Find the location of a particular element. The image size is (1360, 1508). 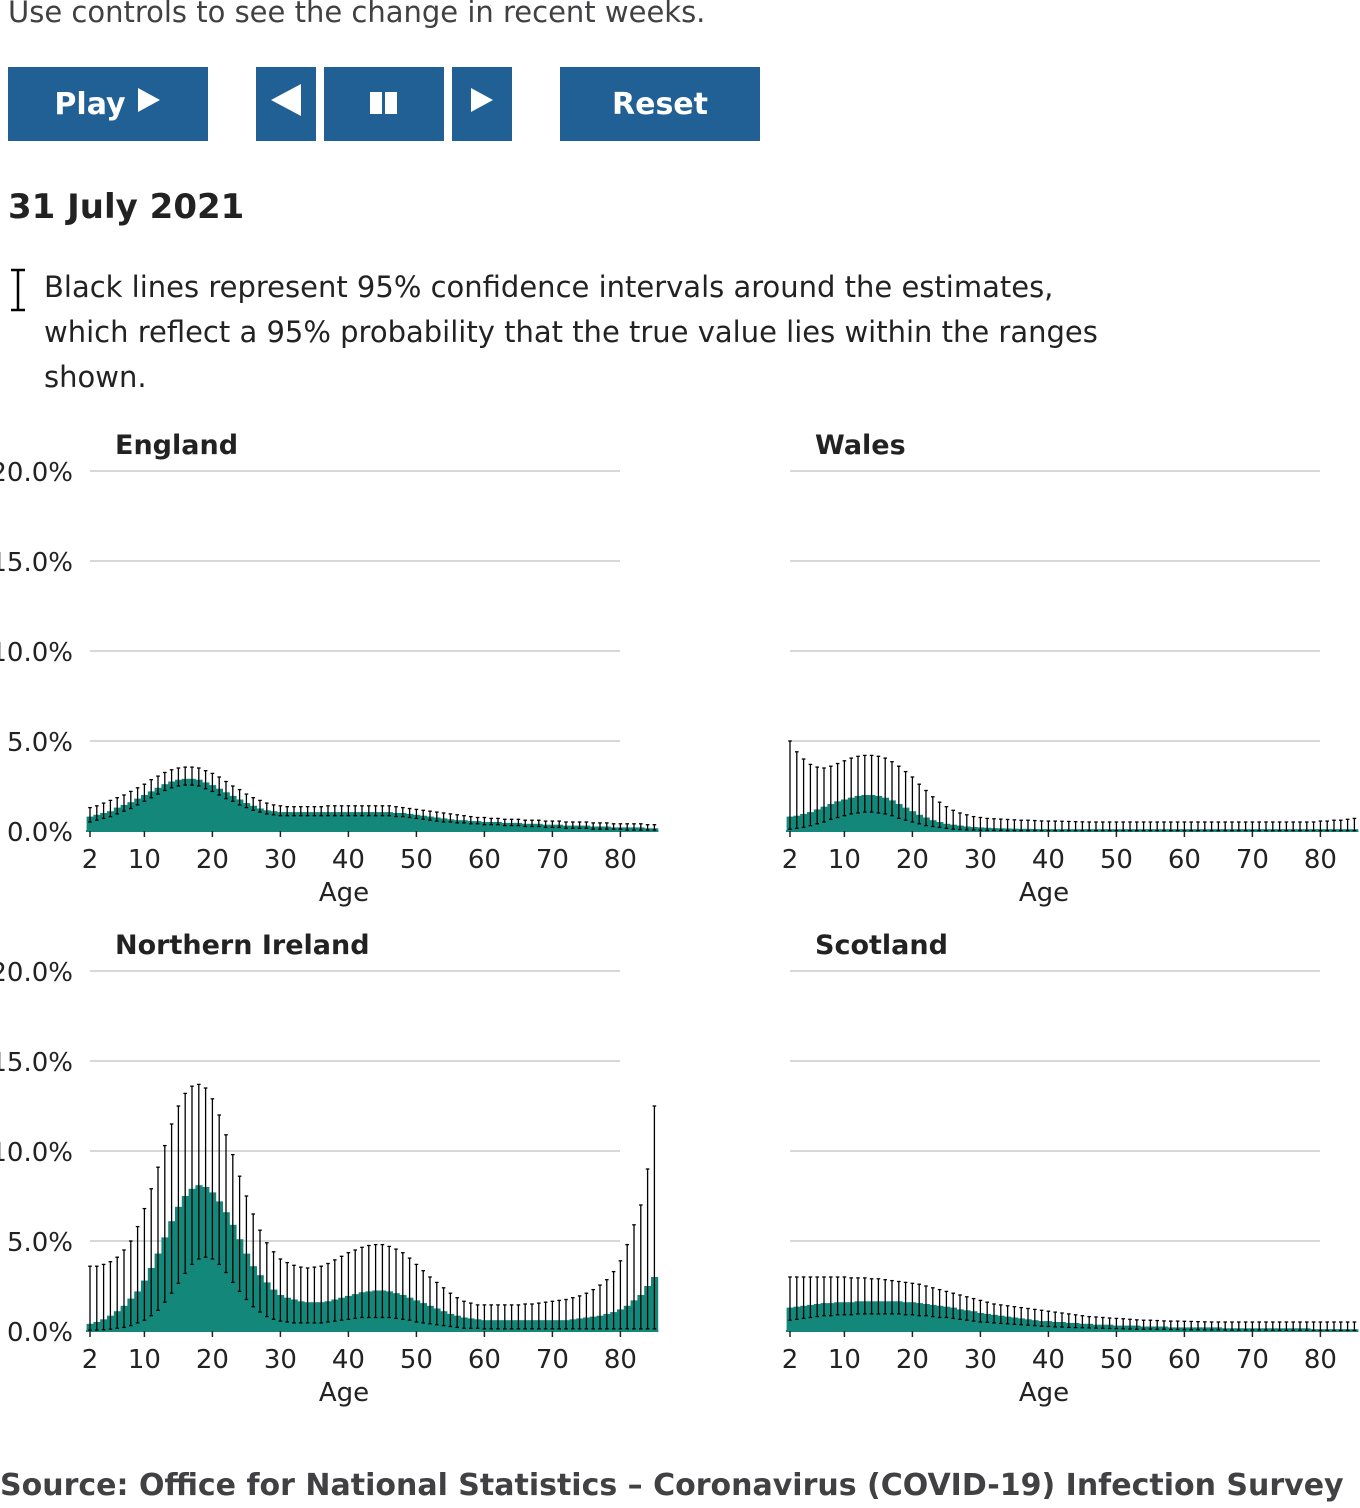

x-tick-label: 30 is located at coordinates (280, 1360).